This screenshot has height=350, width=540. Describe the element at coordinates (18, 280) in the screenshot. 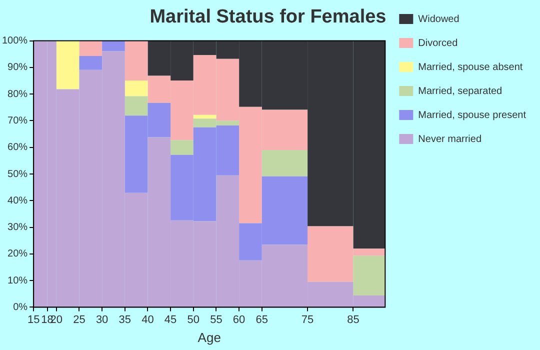

I see `y-tick-label: 10%` at that location.